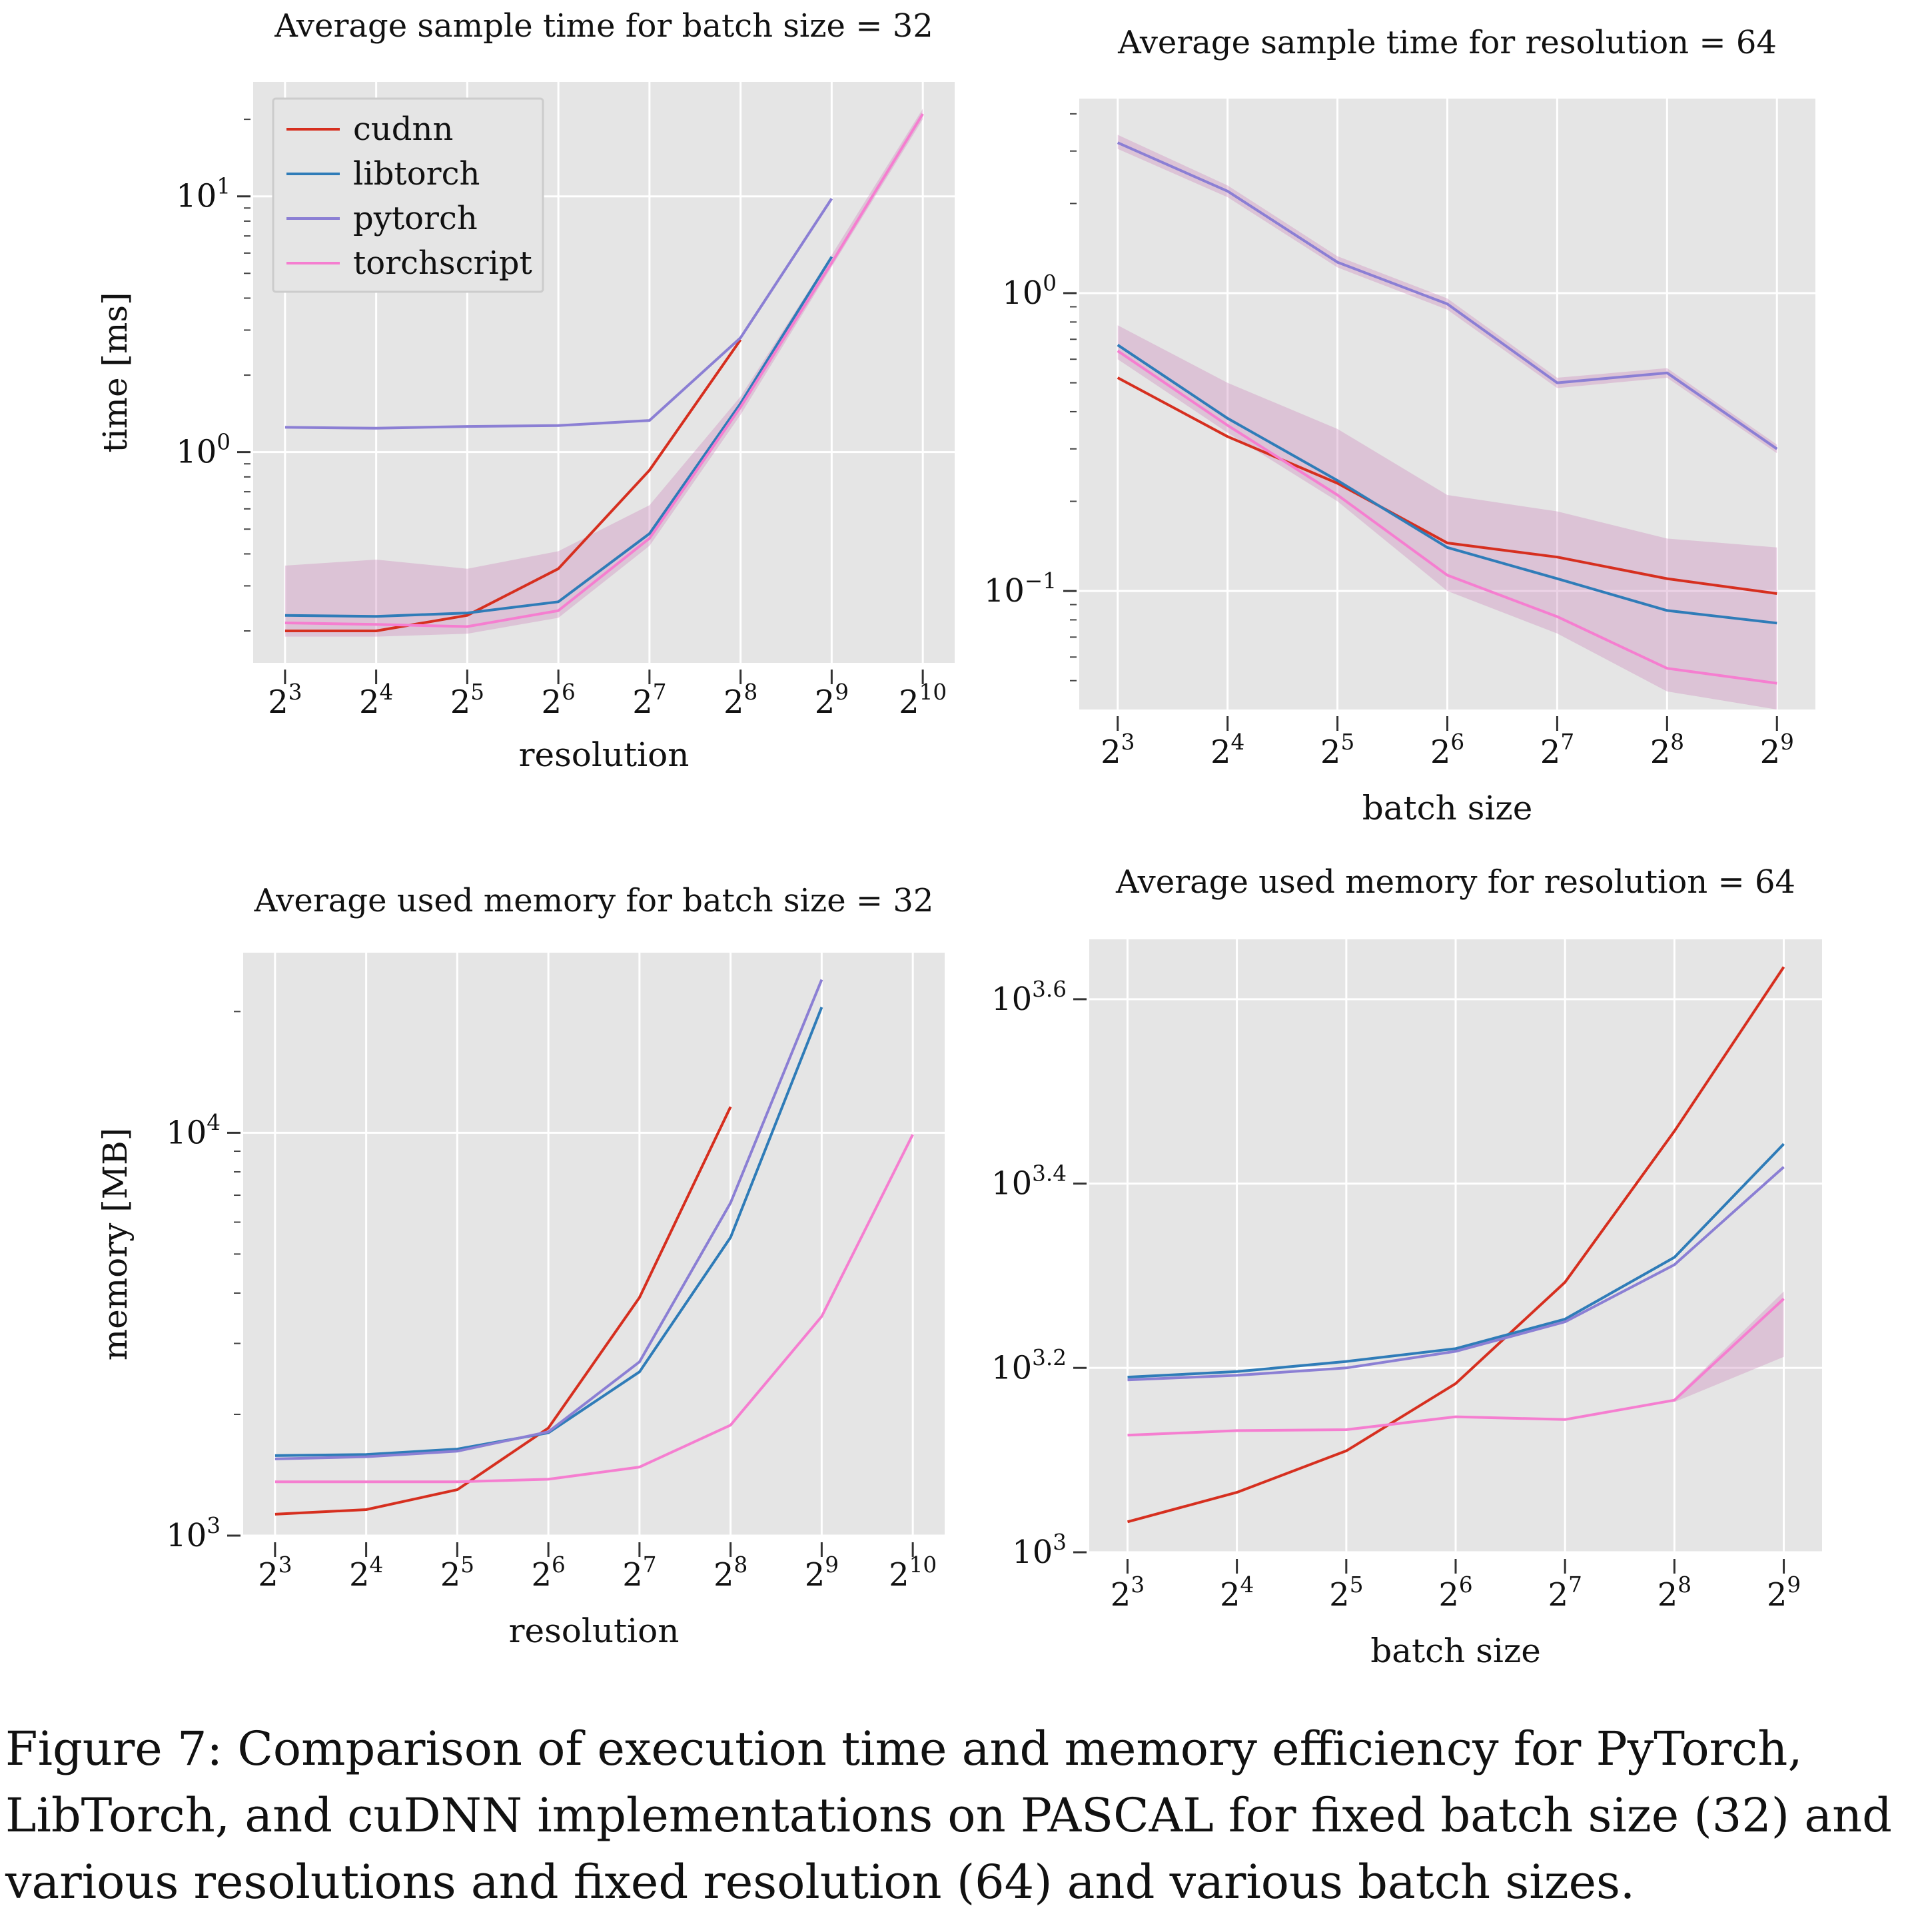 The height and width of the screenshot is (1932, 1914). Describe the element at coordinates (1020, 589) in the screenshot. I see `y-tick-label: 10−1` at that location.